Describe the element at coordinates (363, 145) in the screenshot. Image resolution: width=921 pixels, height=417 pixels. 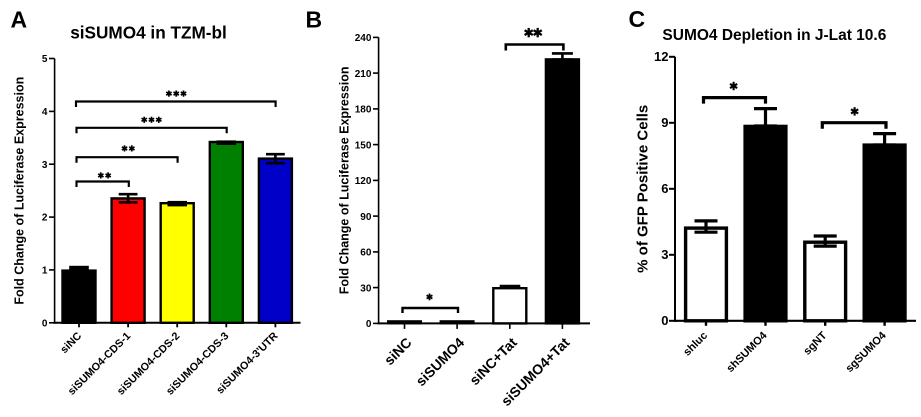
I see `svg-text: 150` at that location.